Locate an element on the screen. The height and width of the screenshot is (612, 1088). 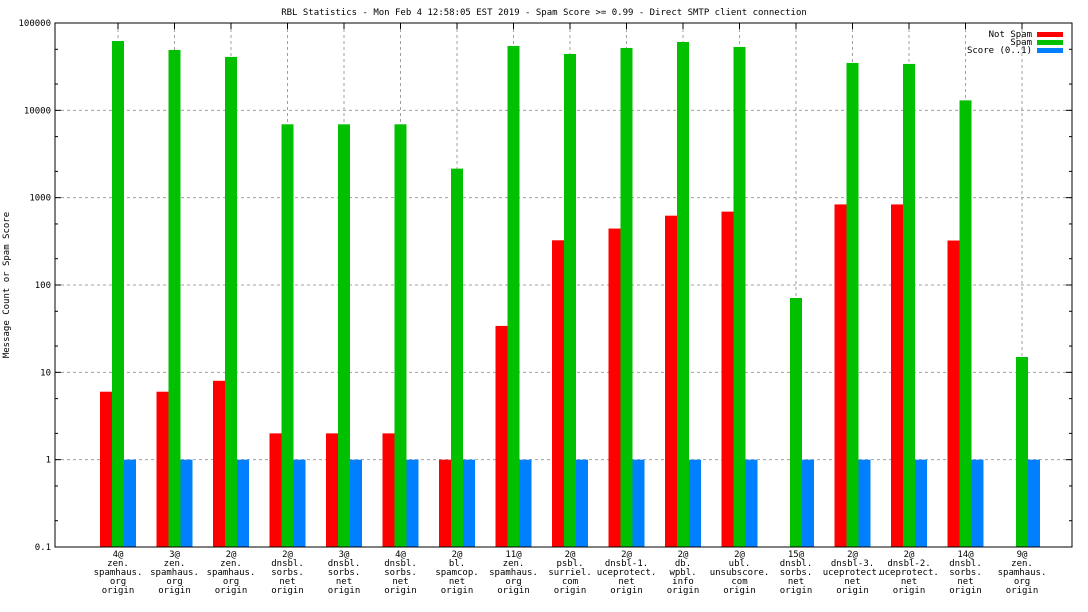
x-tick-label: ubl. is located at coordinates (740, 564).